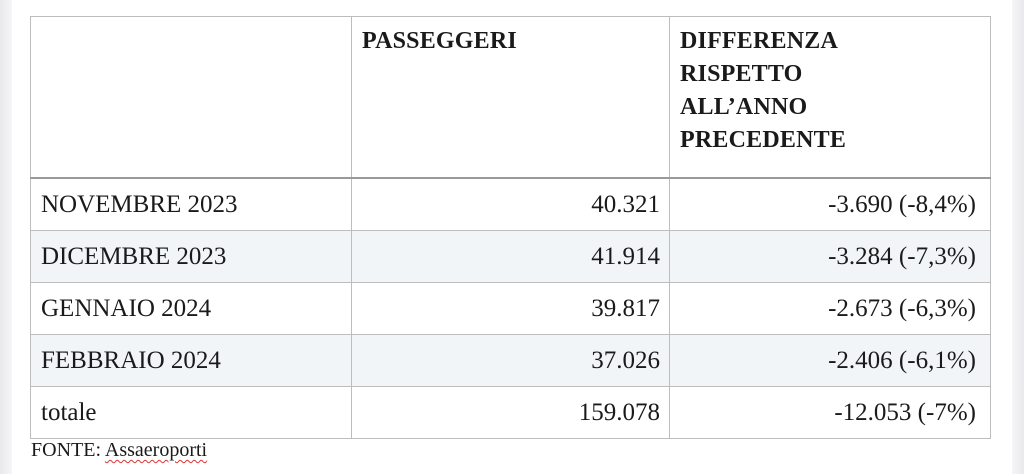 Image resolution: width=1024 pixels, height=474 pixels. Describe the element at coordinates (830, 360) in the screenshot. I see `difference-cell: -2.406 (-6,1%)` at that location.